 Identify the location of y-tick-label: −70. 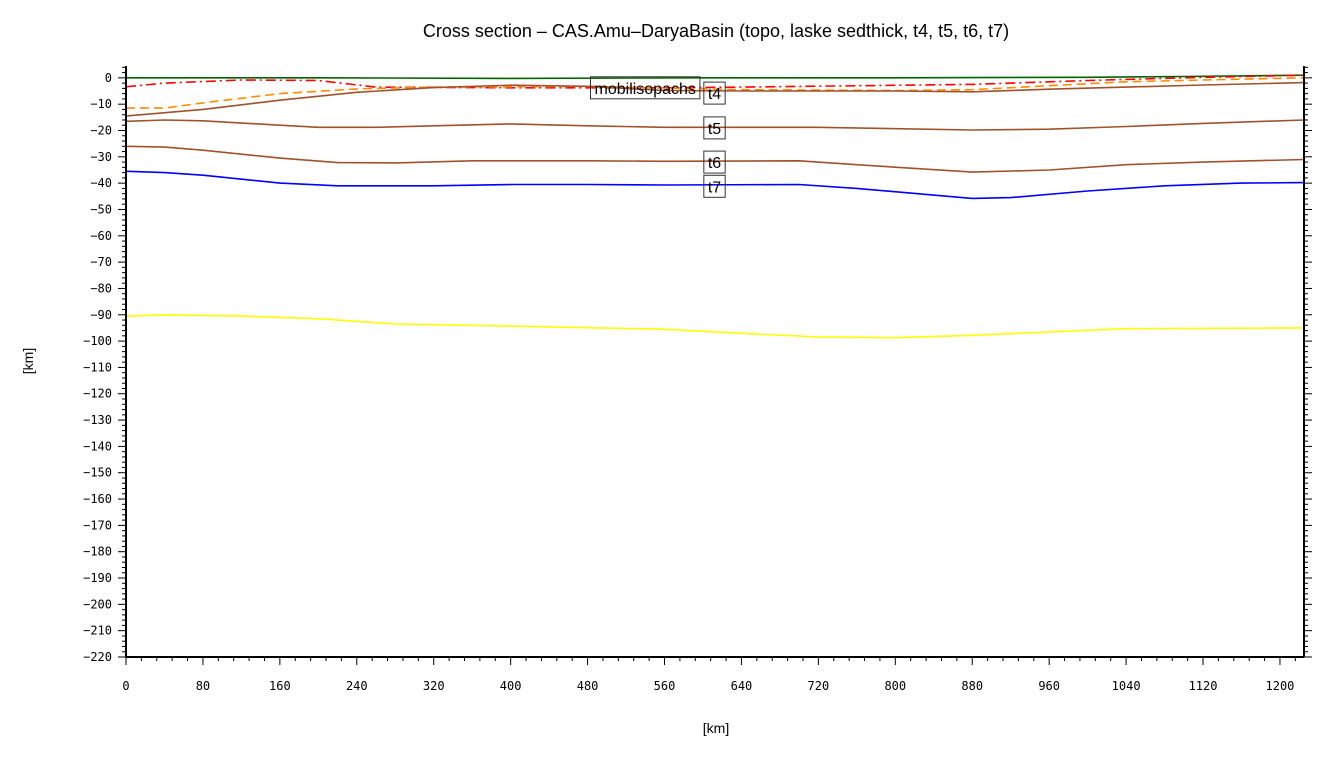
(101, 262).